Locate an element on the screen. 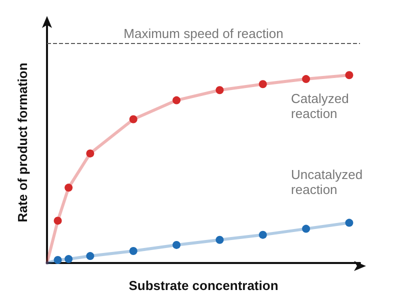 This screenshot has width=400, height=297. y-axis-title: Rate of product formation is located at coordinates (22, 142).